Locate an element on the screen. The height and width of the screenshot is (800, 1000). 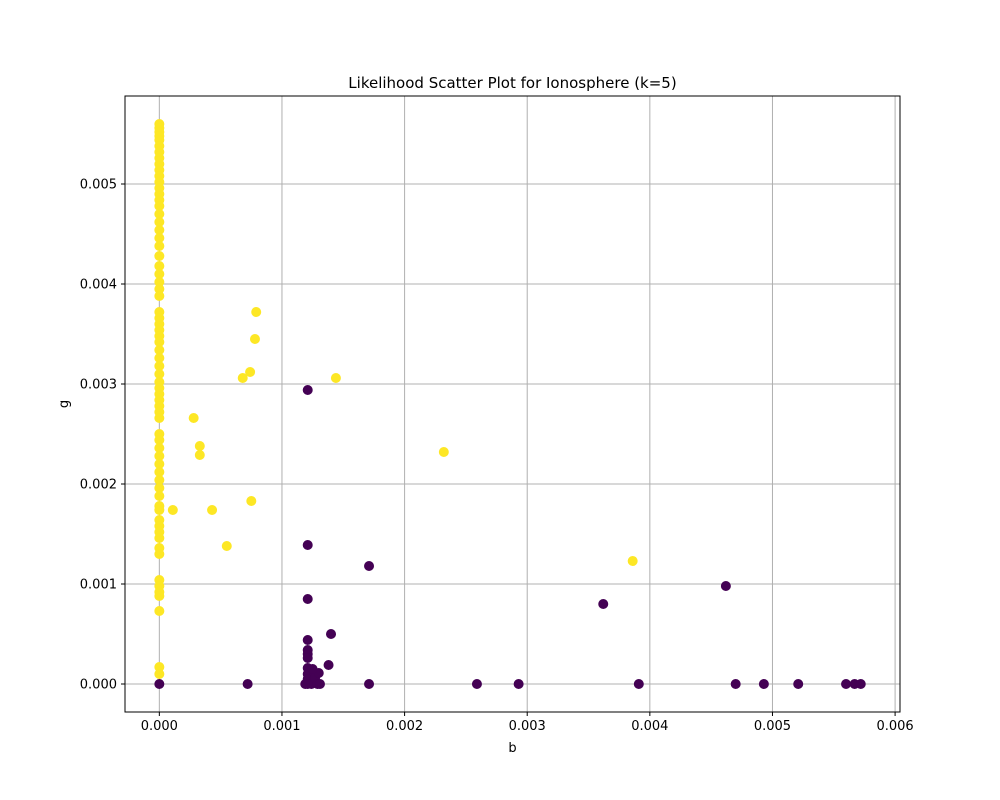
x-tick-label: 0.001 is located at coordinates (281, 726).